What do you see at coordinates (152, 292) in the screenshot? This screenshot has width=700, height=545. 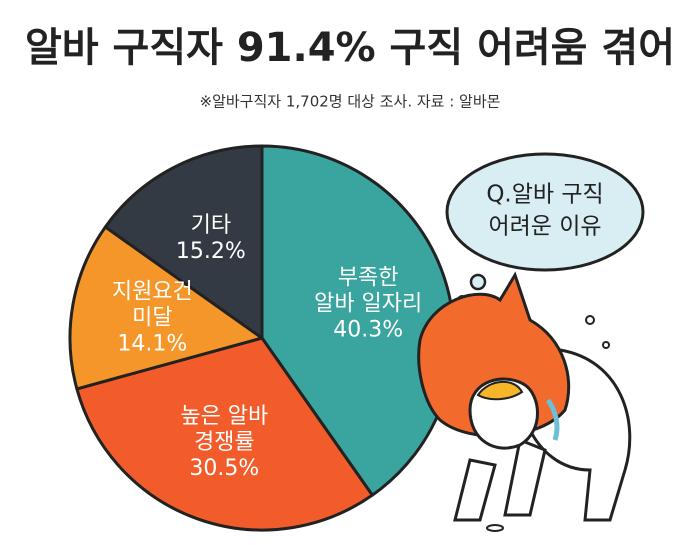 I see `slice-label: 지원요건` at bounding box center [152, 292].